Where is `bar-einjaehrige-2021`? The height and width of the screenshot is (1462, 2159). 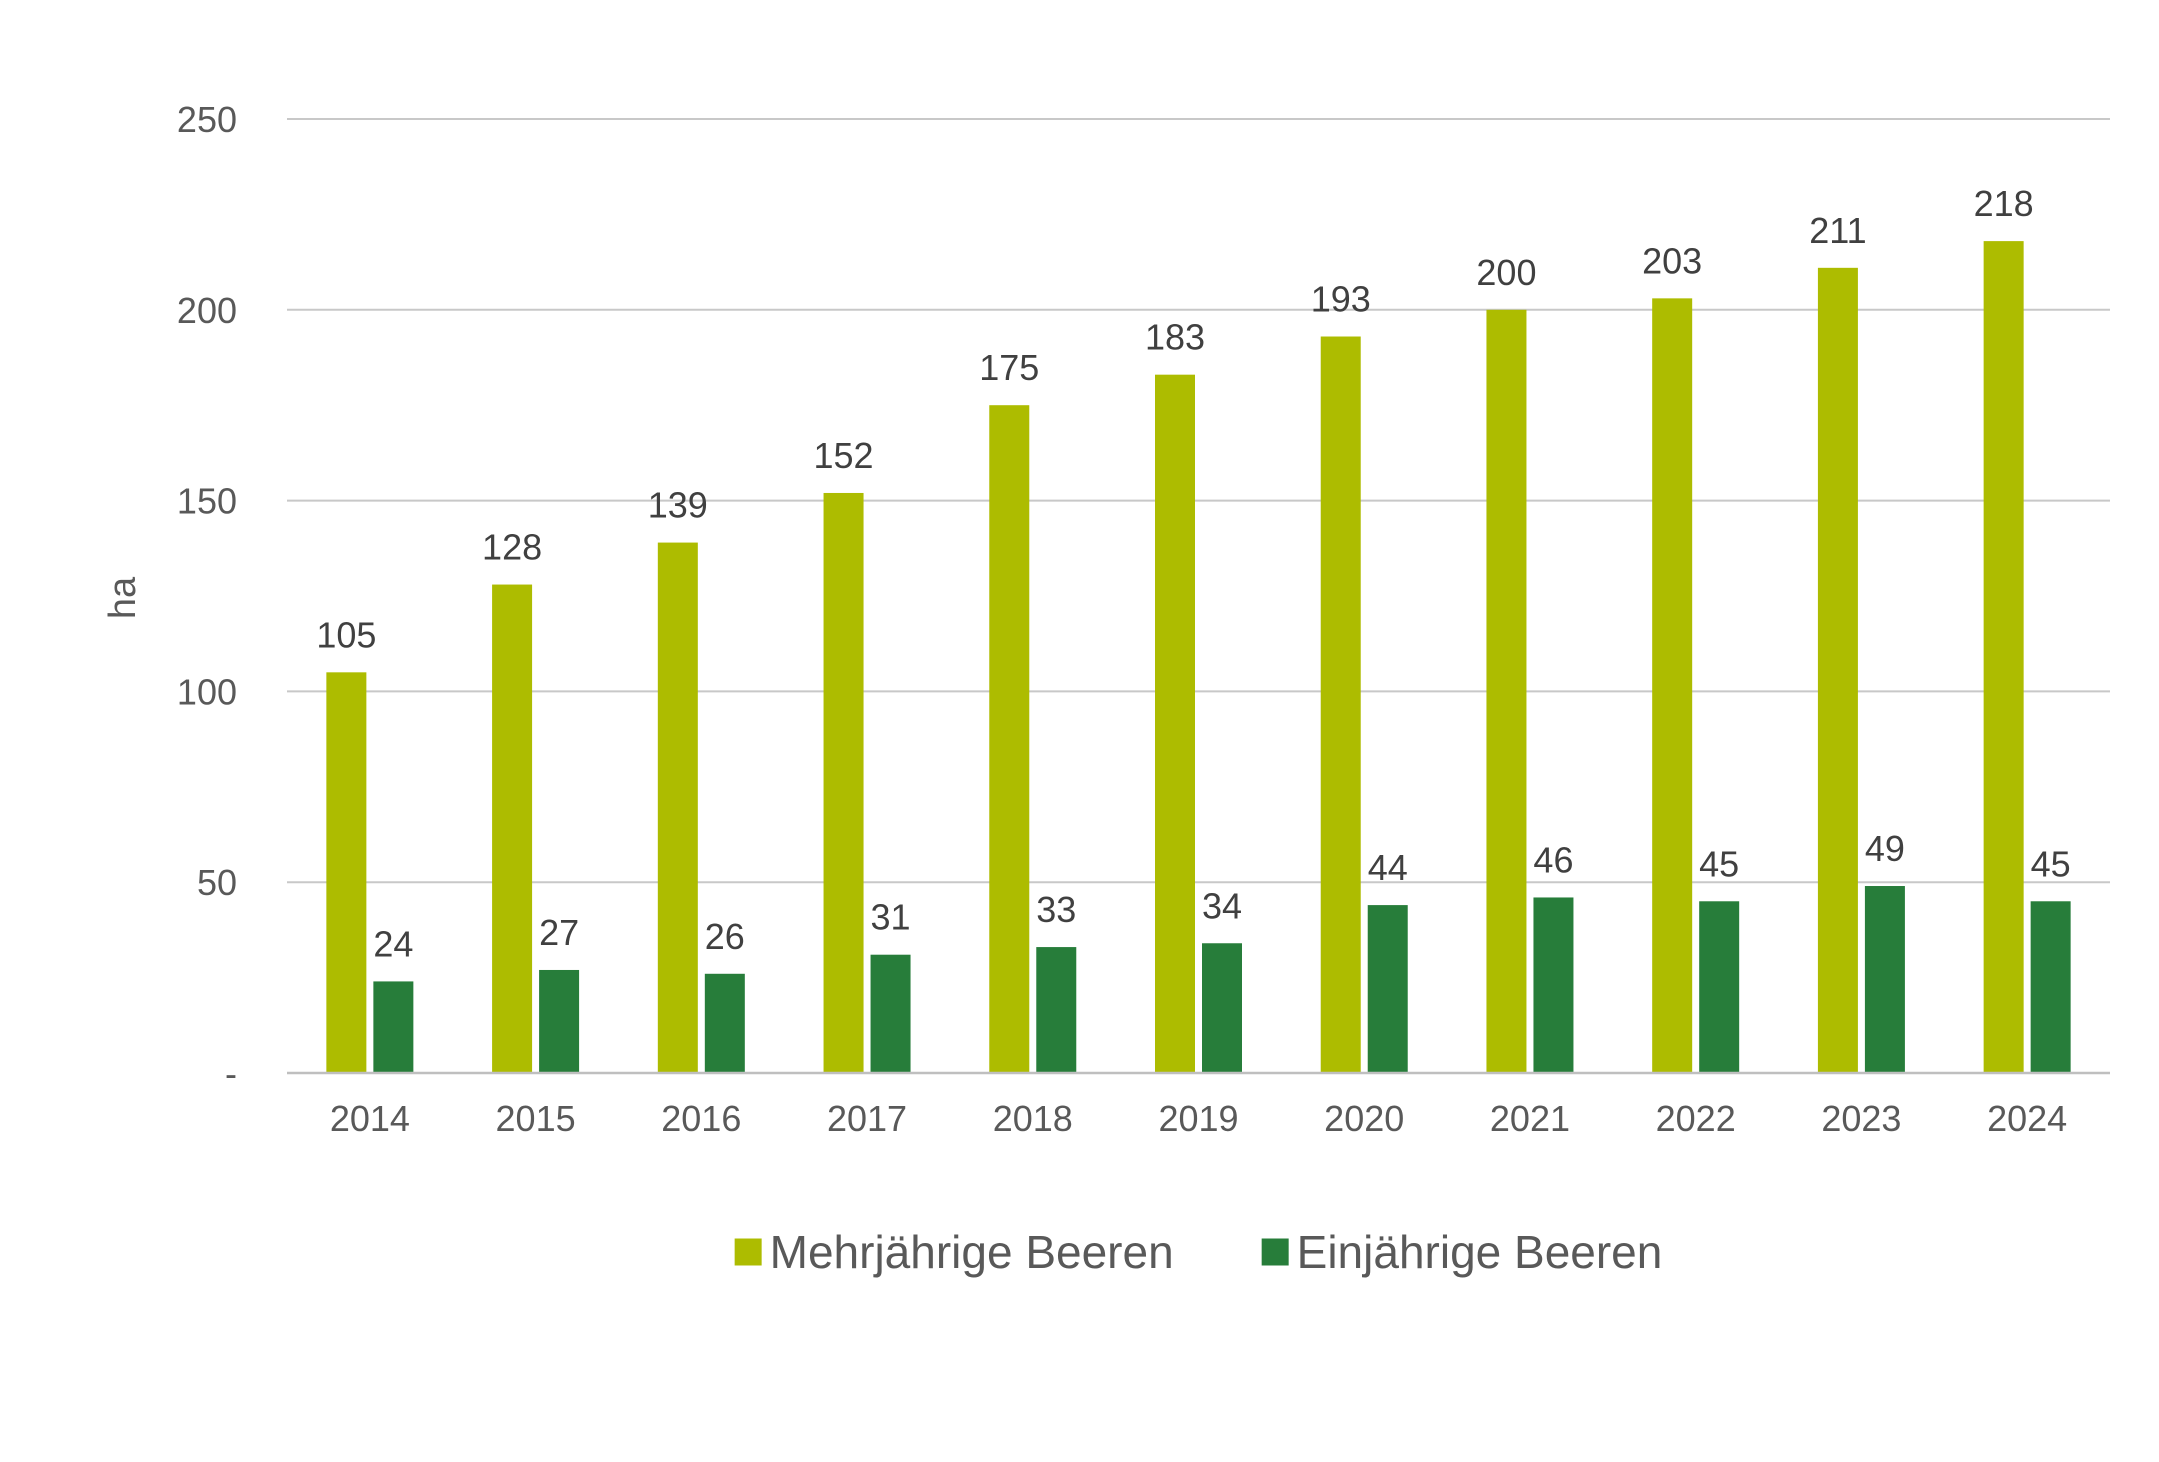
bar-einjaehrige-2021 is located at coordinates (1553, 985).